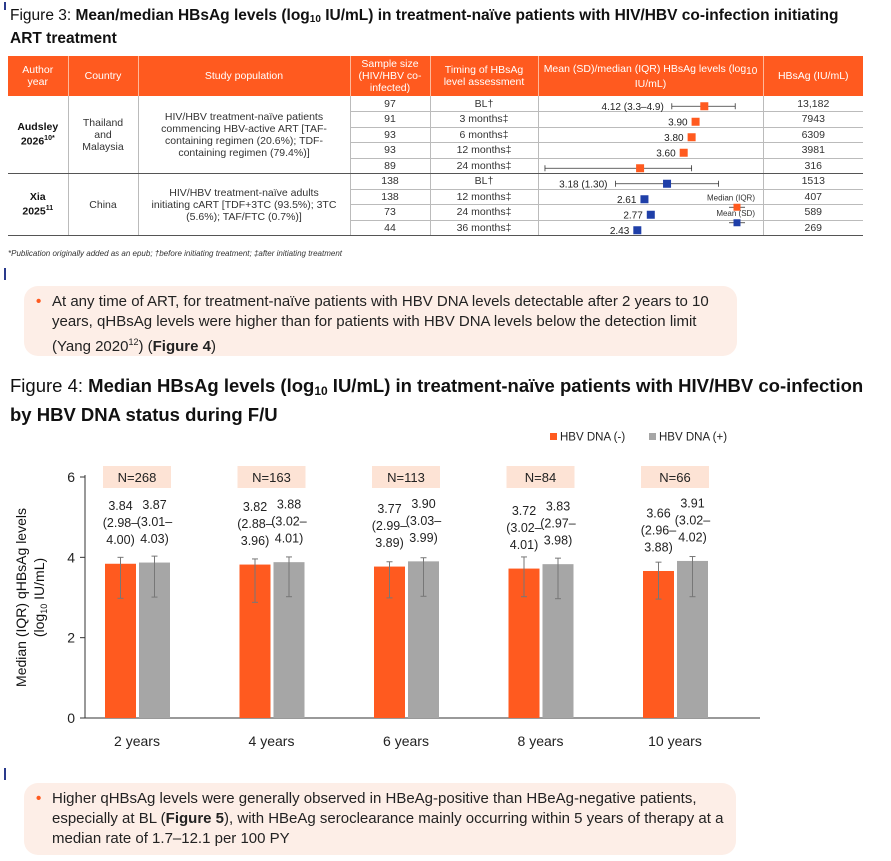 The width and height of the screenshot is (891, 861). I want to click on data-label: 3.89), so click(389, 543).